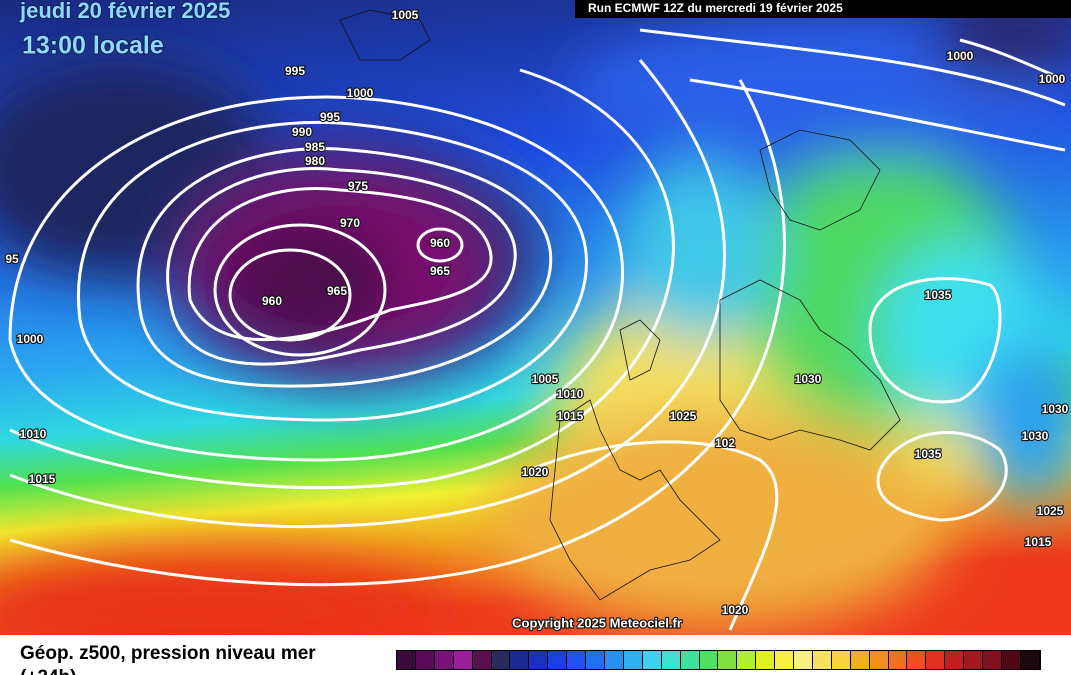  What do you see at coordinates (93, 46) in the screenshot?
I see `forecast-time: 13:00 locale` at bounding box center [93, 46].